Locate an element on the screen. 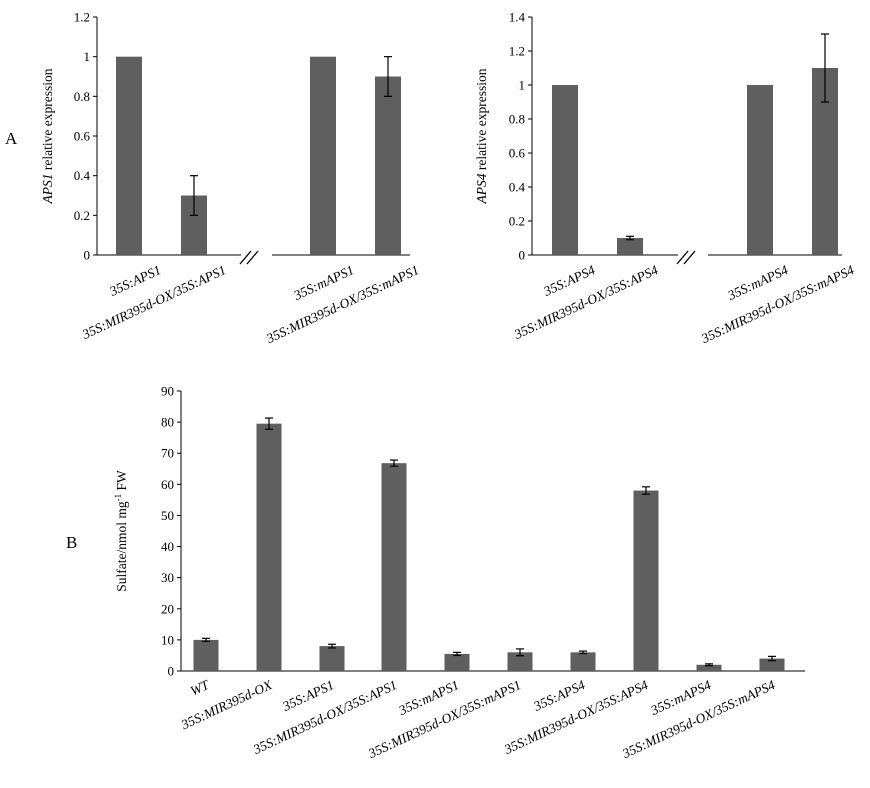 The height and width of the screenshot is (788, 870). y-tick-label: 70 is located at coordinates (167, 453).